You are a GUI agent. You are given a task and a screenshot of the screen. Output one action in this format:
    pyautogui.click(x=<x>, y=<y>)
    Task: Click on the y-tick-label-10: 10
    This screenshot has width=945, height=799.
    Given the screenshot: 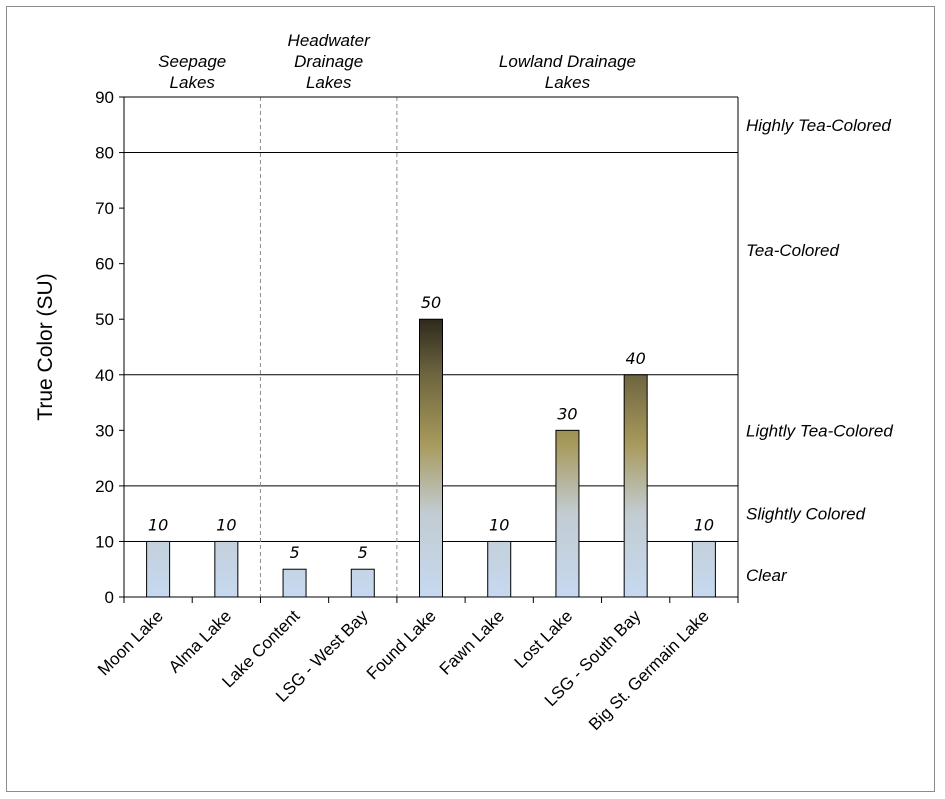 What is the action you would take?
    pyautogui.click(x=104, y=541)
    